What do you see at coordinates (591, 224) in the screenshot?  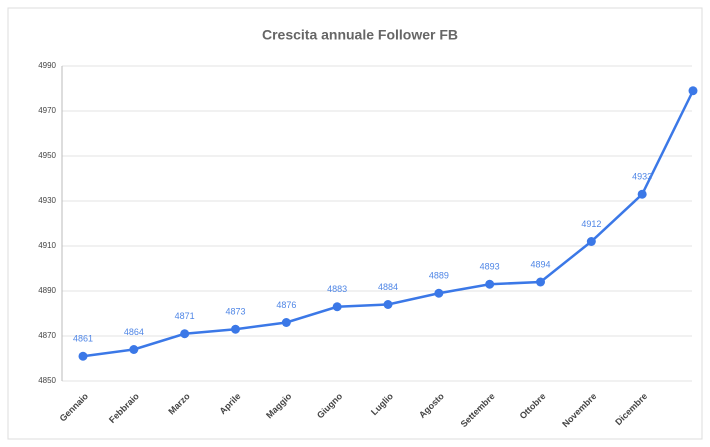 I see `value-label: 4912` at bounding box center [591, 224].